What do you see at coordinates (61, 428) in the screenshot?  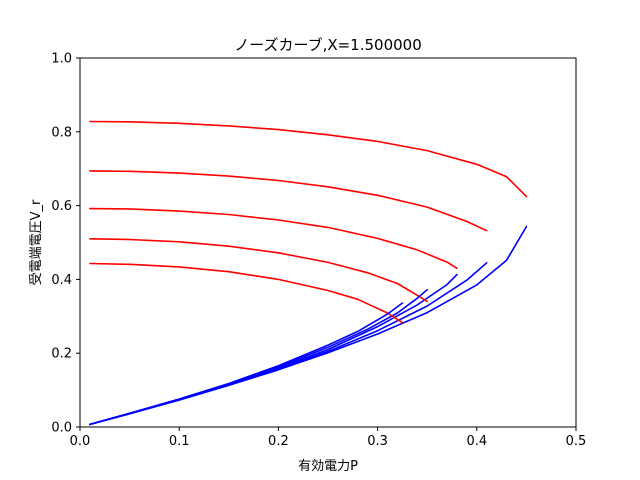 I see `y-tick-label: 0.0` at bounding box center [61, 428].